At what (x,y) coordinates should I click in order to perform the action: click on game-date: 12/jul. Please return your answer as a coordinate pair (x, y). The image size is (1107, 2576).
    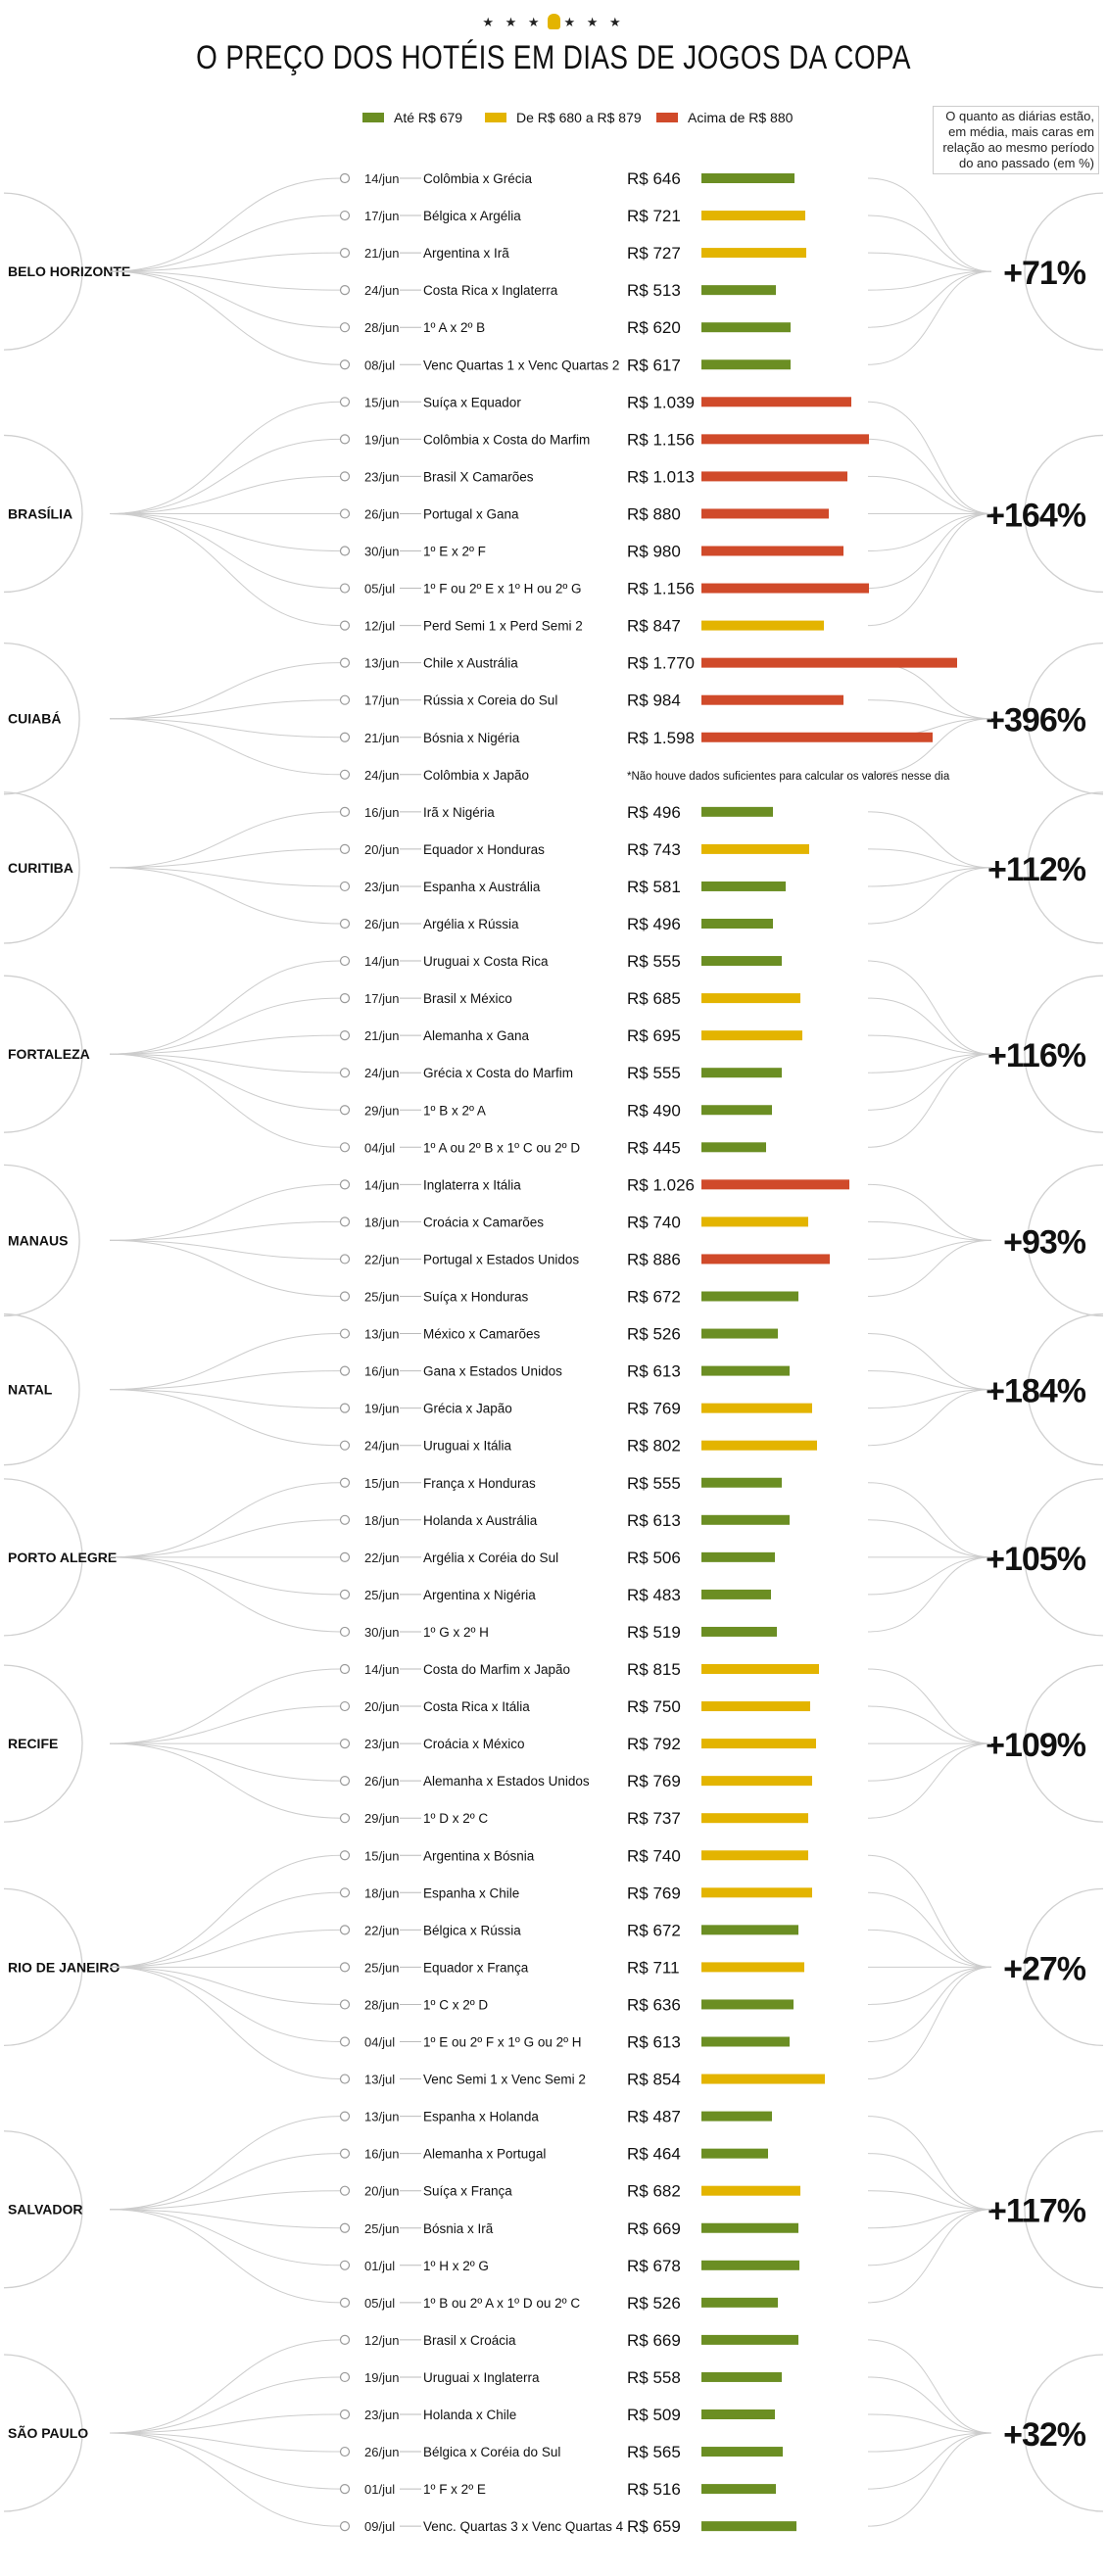
    Looking at the image, I should click on (380, 626).